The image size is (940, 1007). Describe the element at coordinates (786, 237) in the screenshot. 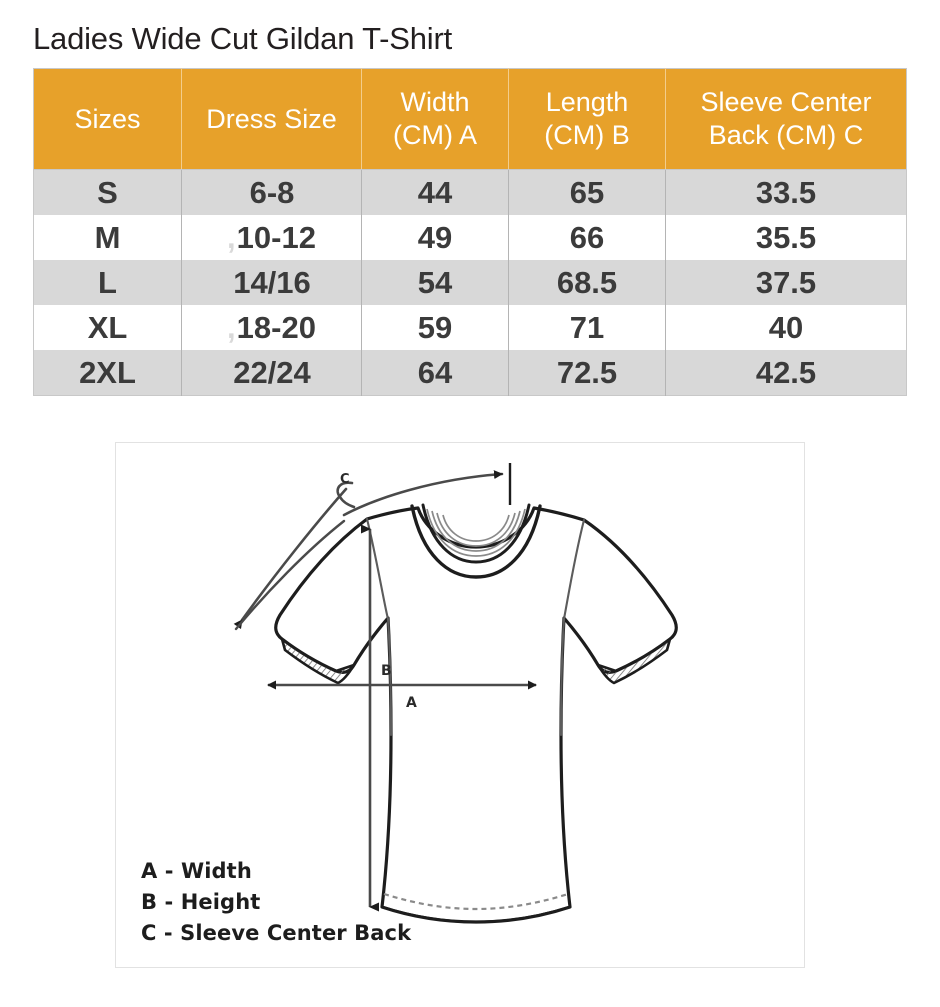

I see `cell-sleeve: 35.5` at that location.